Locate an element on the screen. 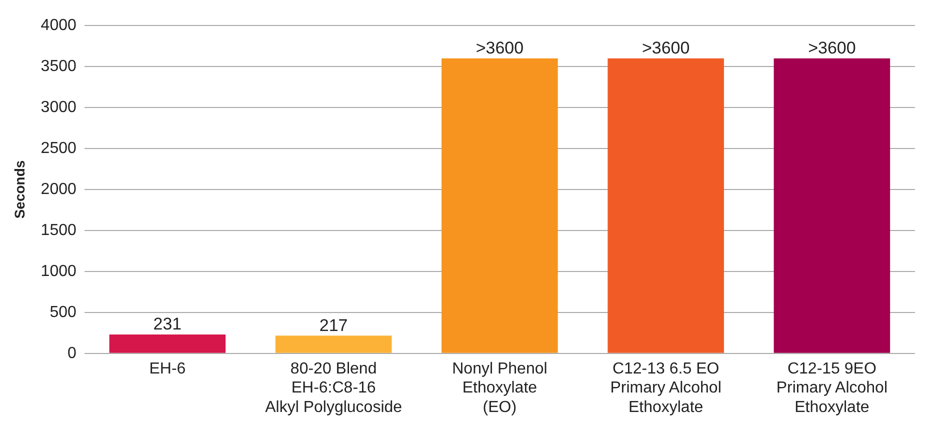 The width and height of the screenshot is (933, 431). y-tick-label: 1500 is located at coordinates (58, 230).